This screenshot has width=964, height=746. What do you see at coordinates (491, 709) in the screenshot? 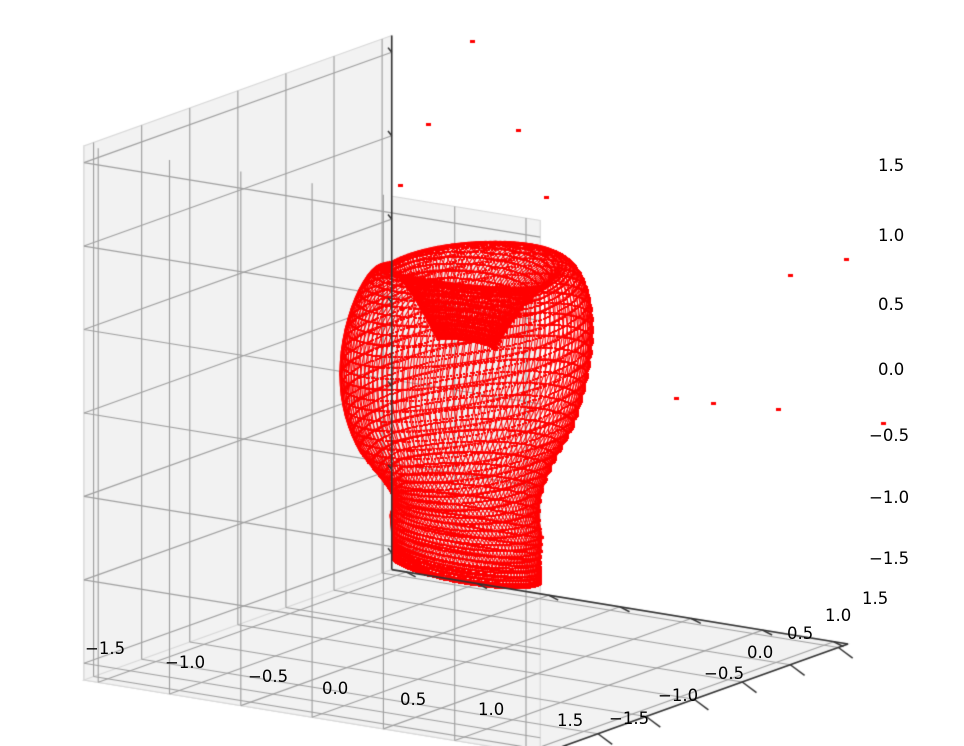
I see `x-axis-tick-label: 1.0` at bounding box center [491, 709].